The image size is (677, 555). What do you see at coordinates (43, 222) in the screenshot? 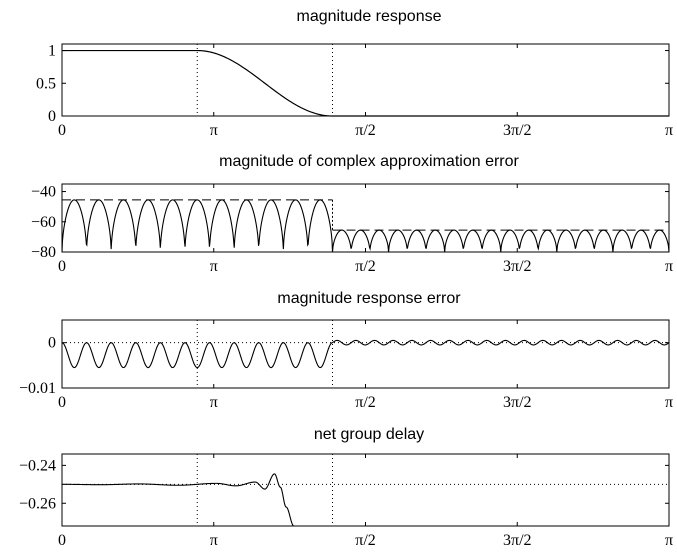
I see `panel-2-ytick-label: −60` at bounding box center [43, 222].